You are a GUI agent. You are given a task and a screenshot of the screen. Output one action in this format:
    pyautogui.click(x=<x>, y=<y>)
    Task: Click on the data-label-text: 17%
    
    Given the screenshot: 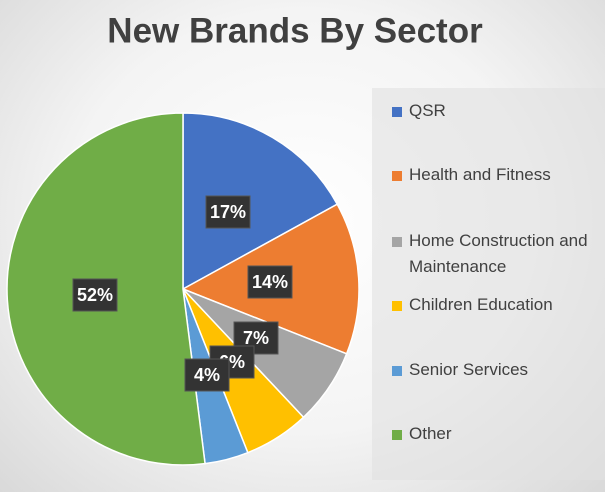 What is the action you would take?
    pyautogui.click(x=228, y=212)
    